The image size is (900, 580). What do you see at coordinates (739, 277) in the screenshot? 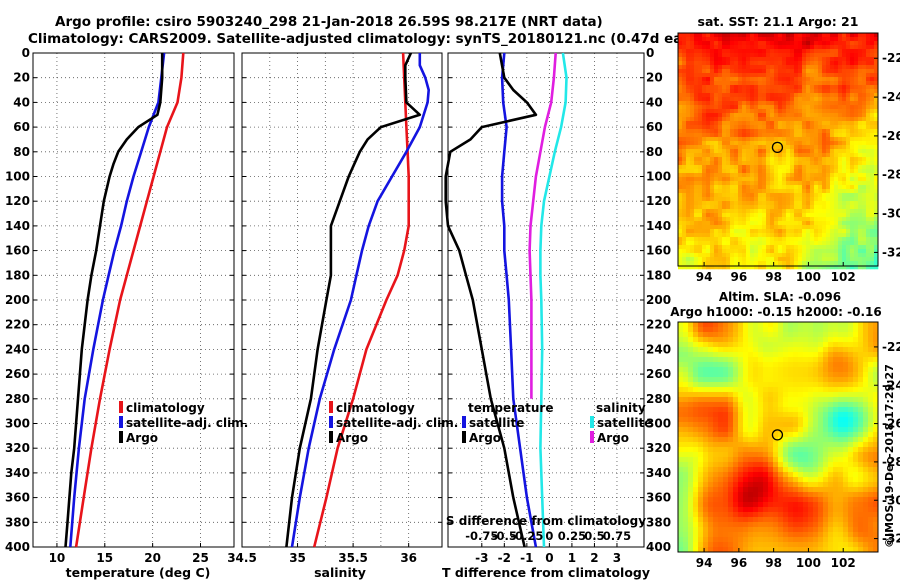
I see `map-x-tick-label: 96` at bounding box center [739, 277].